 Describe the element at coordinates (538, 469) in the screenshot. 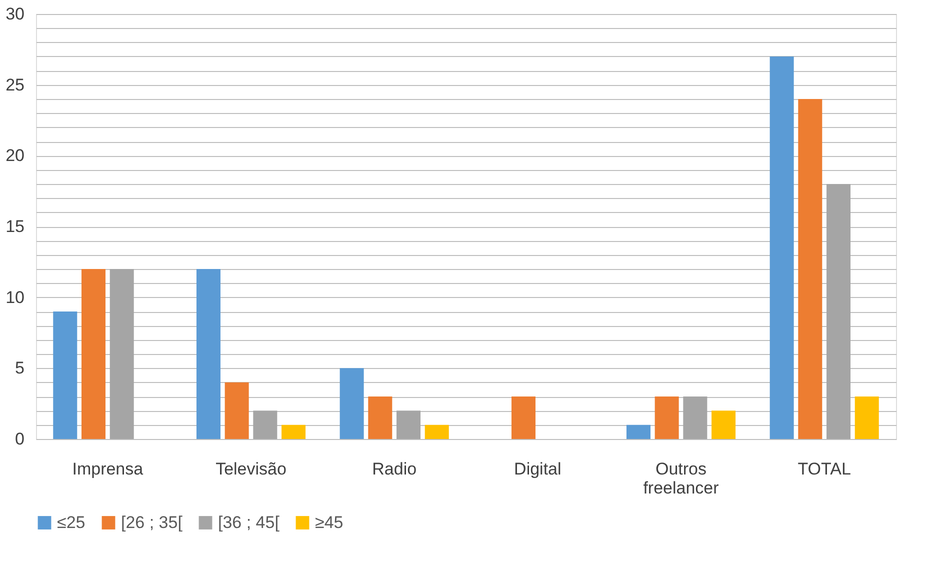

I see `x-tick-label: Digital` at that location.